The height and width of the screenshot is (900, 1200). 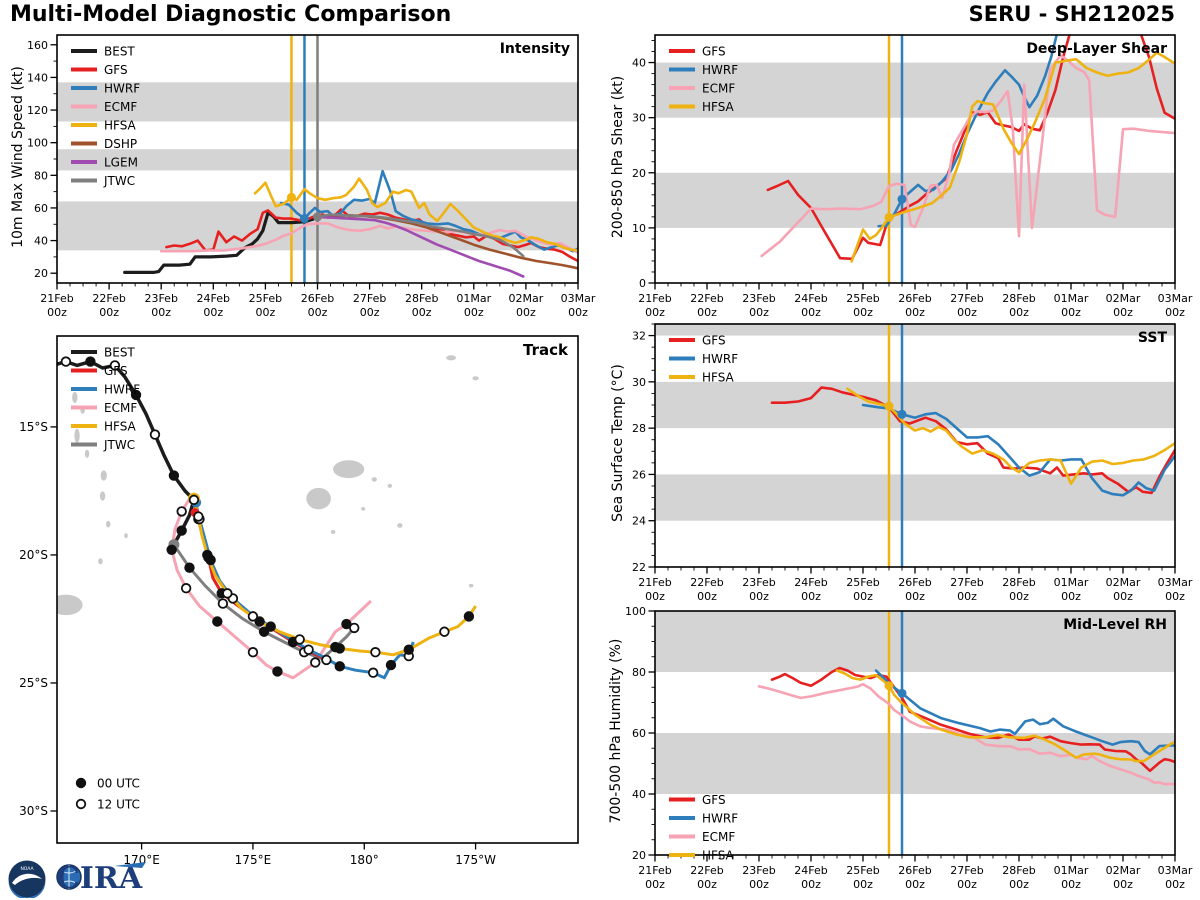 I want to click on y-tick-label: 28, so click(x=639, y=428).